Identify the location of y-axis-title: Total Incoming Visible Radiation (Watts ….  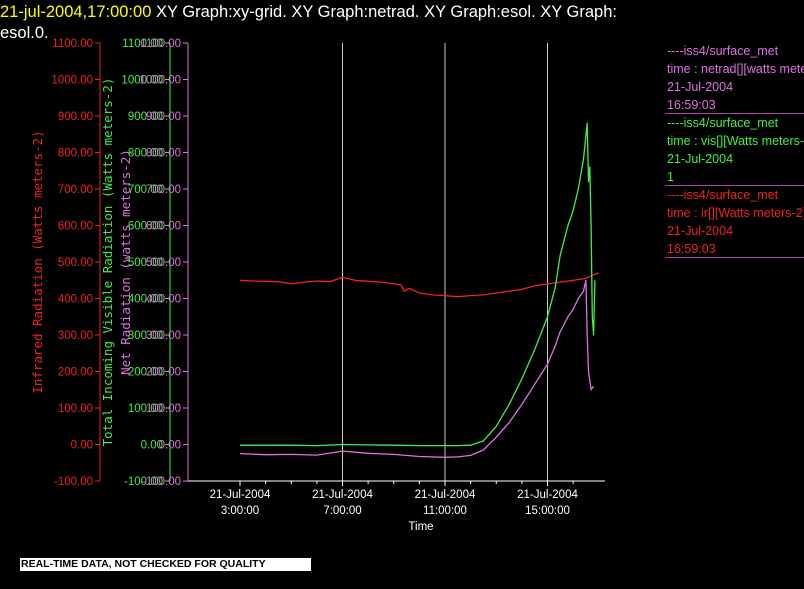
(107, 262).